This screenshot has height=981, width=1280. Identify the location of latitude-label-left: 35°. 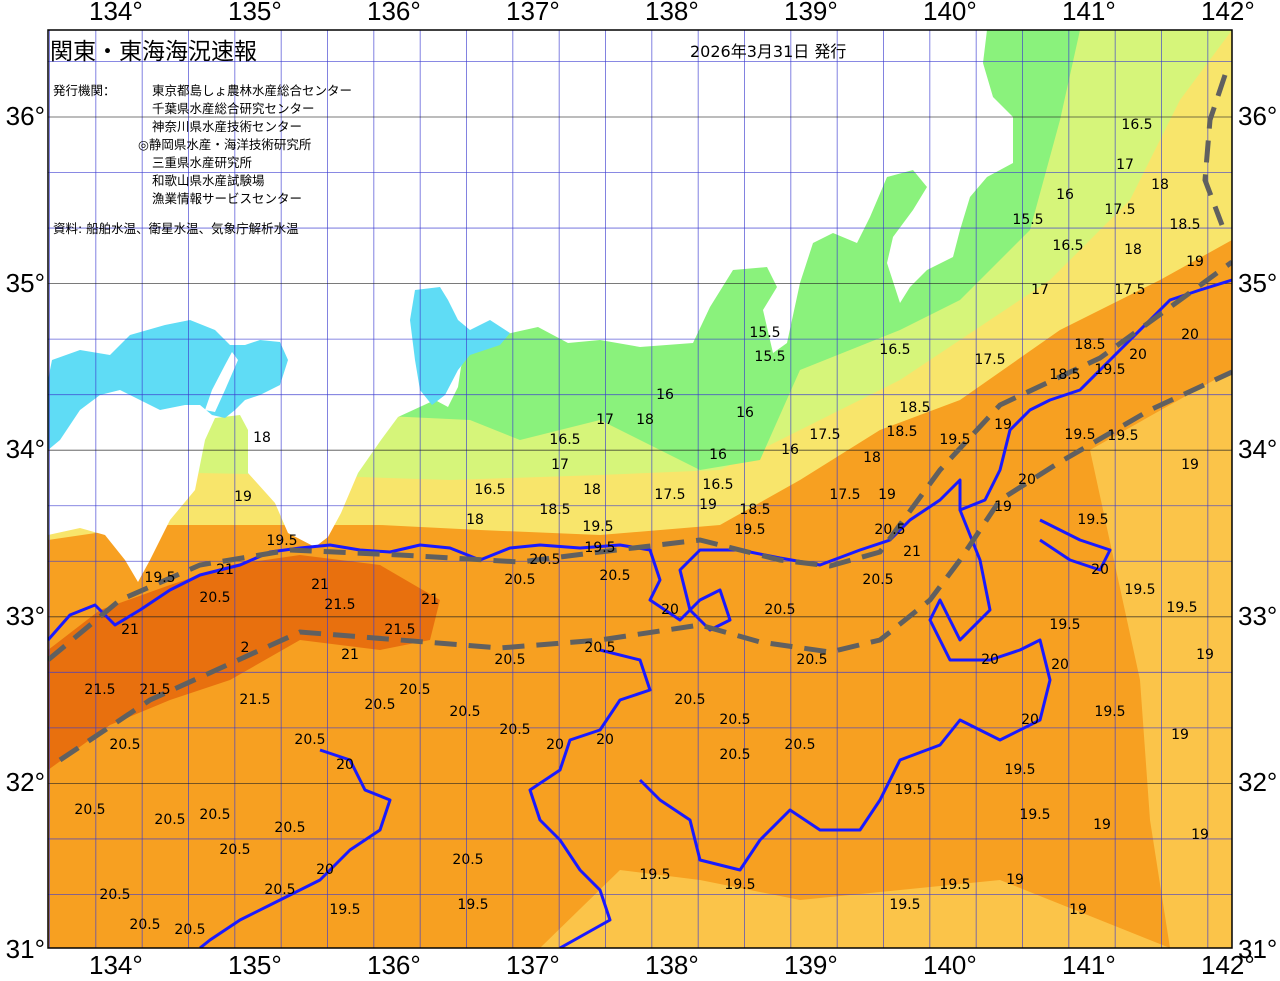
(25, 282).